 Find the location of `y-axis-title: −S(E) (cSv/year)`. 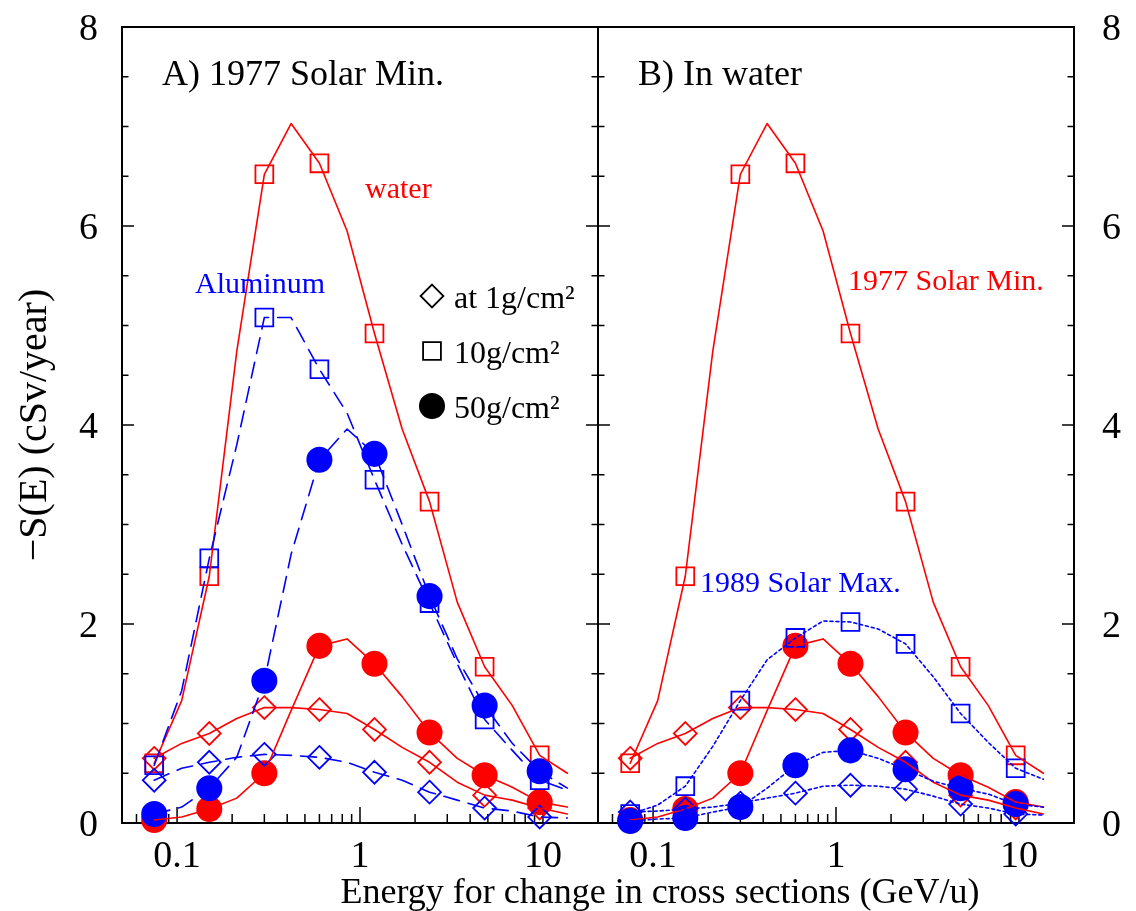

y-axis-title: −S(E) (cSv/year) is located at coordinates (32, 425).